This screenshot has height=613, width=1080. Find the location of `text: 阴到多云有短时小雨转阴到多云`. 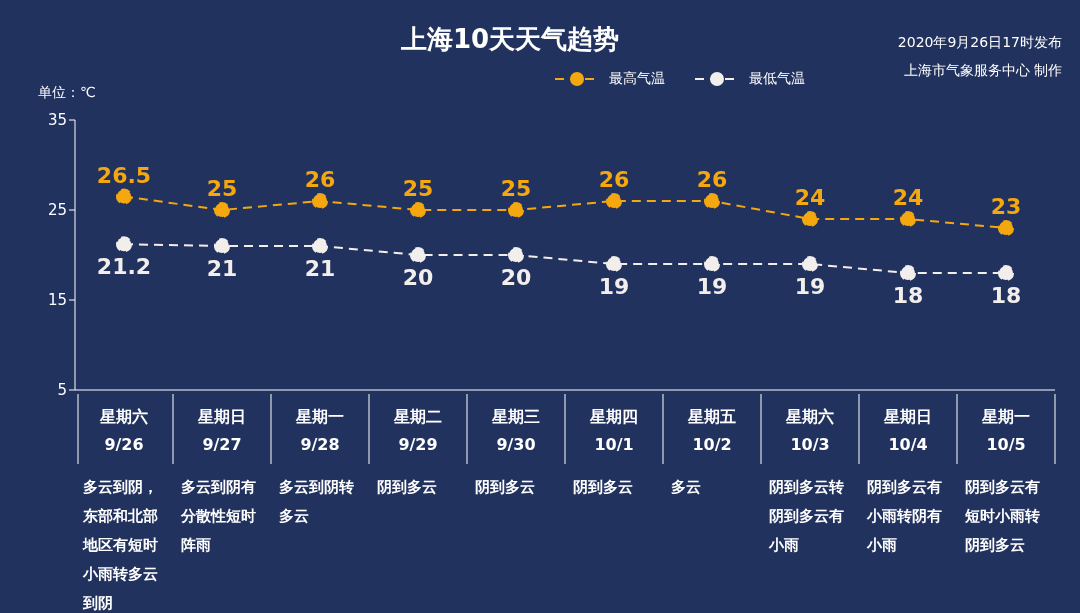

text: 阴到多云有短时小雨转阴到多云 is located at coordinates (1002, 516).